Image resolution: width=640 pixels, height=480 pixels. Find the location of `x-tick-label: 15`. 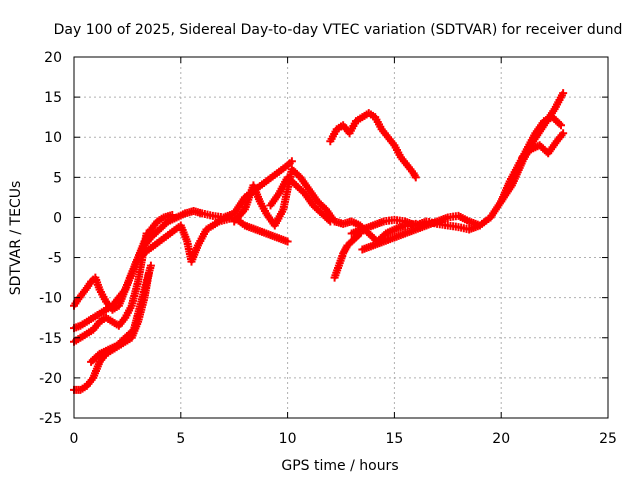

x-tick-label: 15 is located at coordinates (394, 439).